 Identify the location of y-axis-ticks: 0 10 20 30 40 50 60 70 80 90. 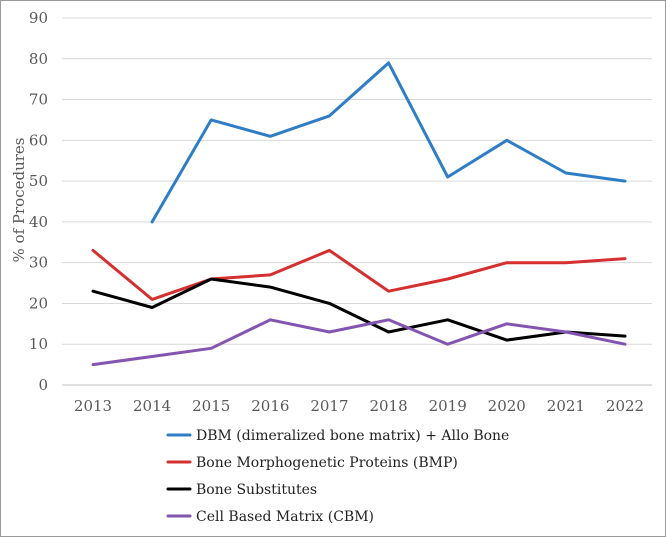
(38, 201).